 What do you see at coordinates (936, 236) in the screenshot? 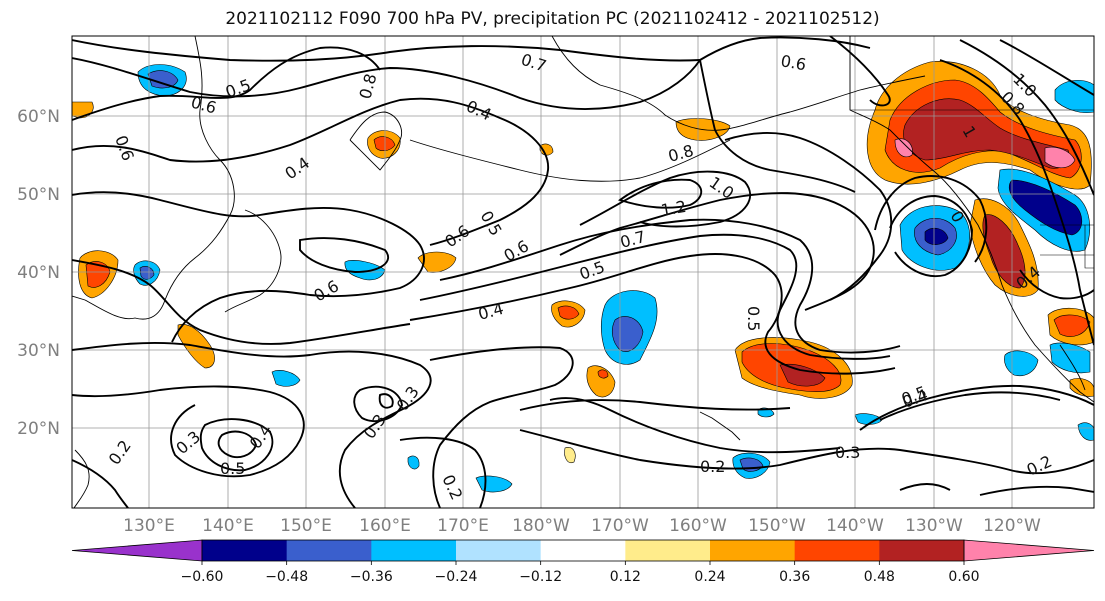
I see `precip-negative-peak` at bounding box center [936, 236].